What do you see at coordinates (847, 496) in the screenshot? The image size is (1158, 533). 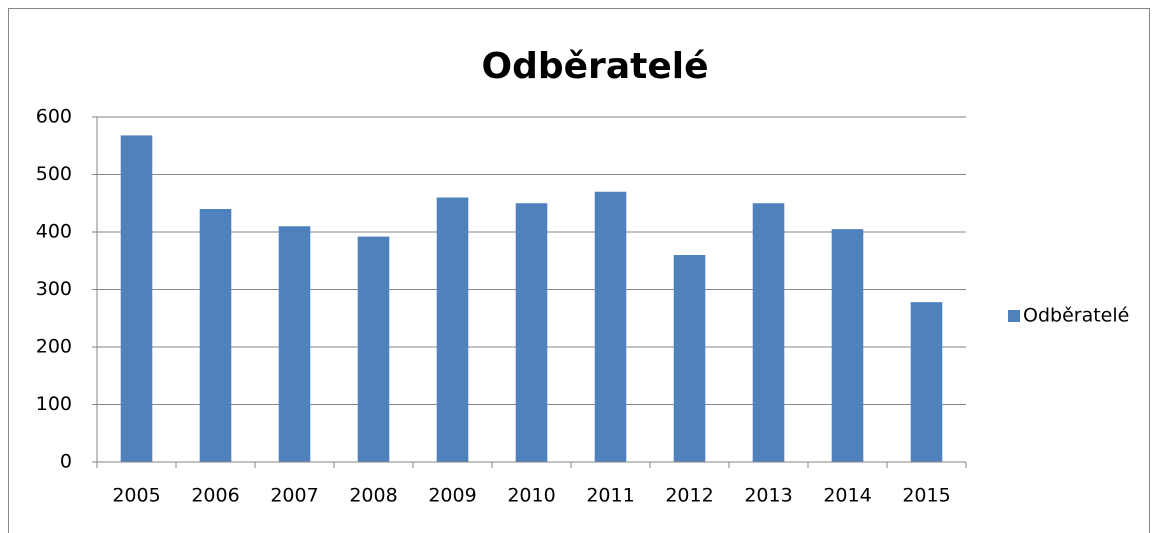 I see `x-tick-label: 2014` at bounding box center [847, 496].